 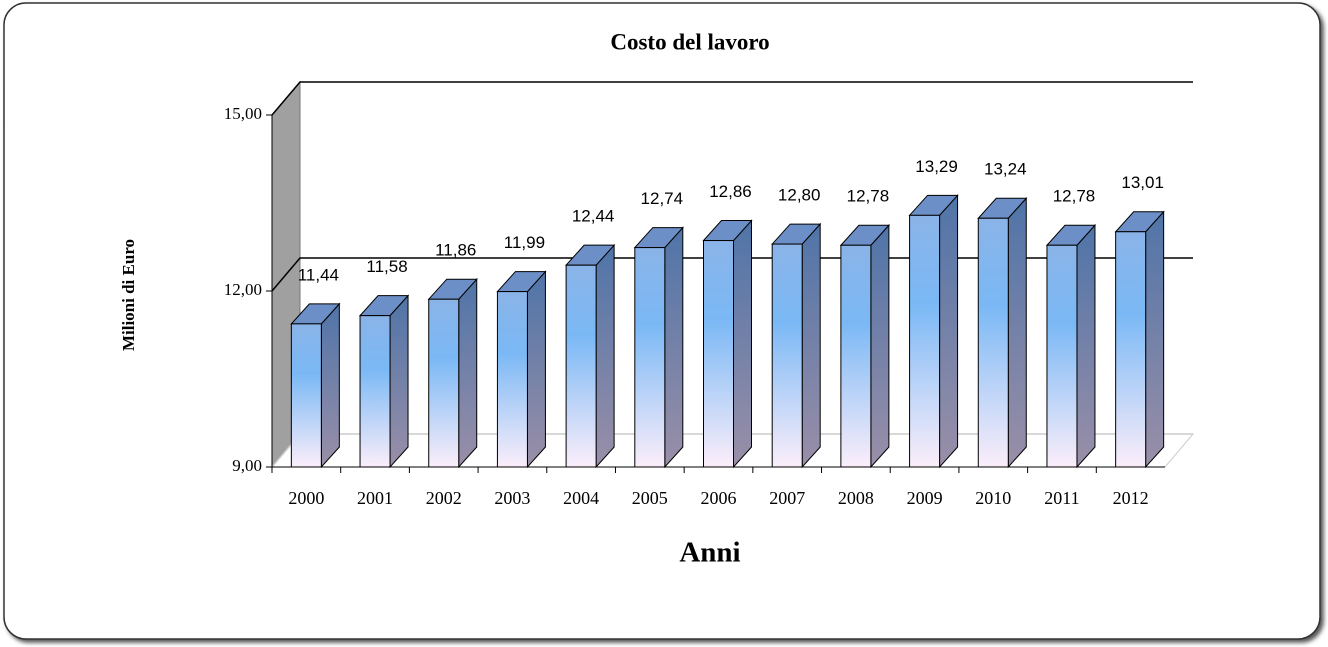 I want to click on x-tick-label: 2006, so click(x=719, y=498).